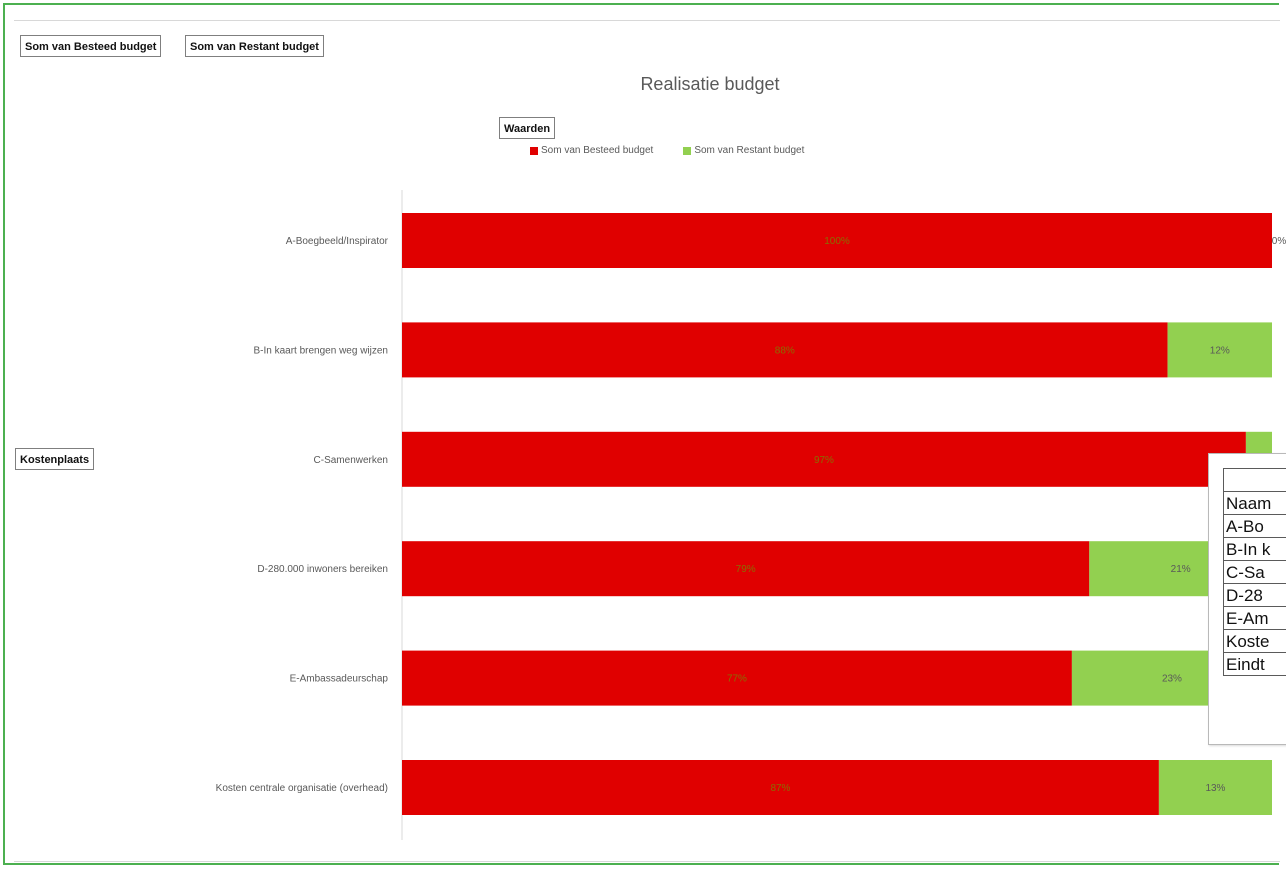 Image resolution: width=1286 pixels, height=870 pixels. What do you see at coordinates (1254, 549) in the screenshot?
I see `data-table-row: B-In k` at bounding box center [1254, 549].